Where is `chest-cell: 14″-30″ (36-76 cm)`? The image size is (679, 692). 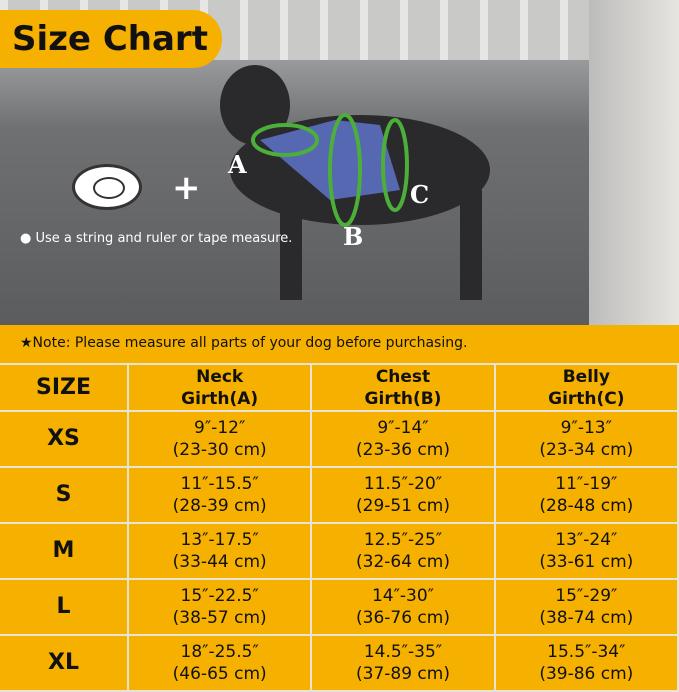 chest-cell: 14″-30″ (36-76 cm) is located at coordinates (403, 607).